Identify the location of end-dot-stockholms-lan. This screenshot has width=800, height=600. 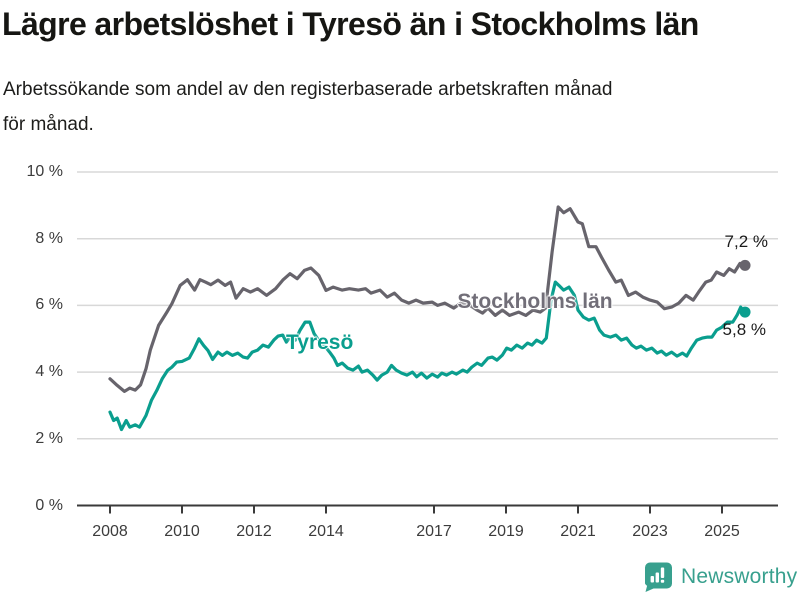
(745, 265).